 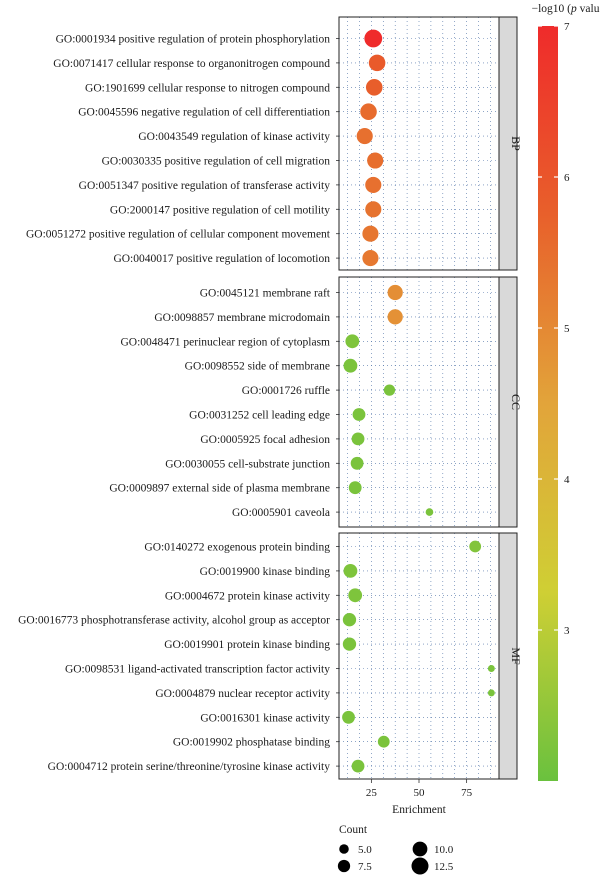 What do you see at coordinates (265, 294) in the screenshot?
I see `term-label: GO:0045121 membrane raft` at bounding box center [265, 294].